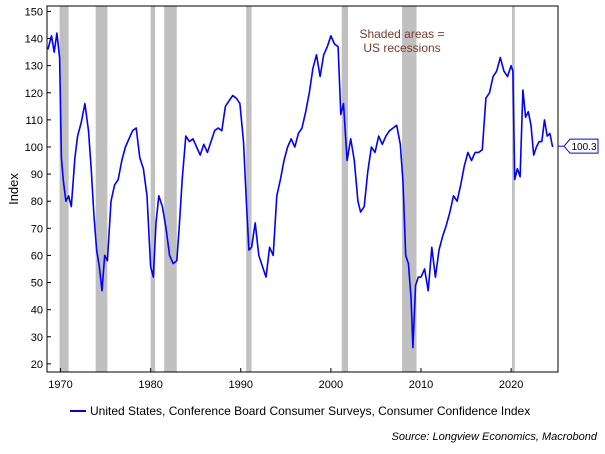  What do you see at coordinates (479, 90) in the screenshot?
I see `annotations: Shaded areas =US recessions 100.3` at bounding box center [479, 90].